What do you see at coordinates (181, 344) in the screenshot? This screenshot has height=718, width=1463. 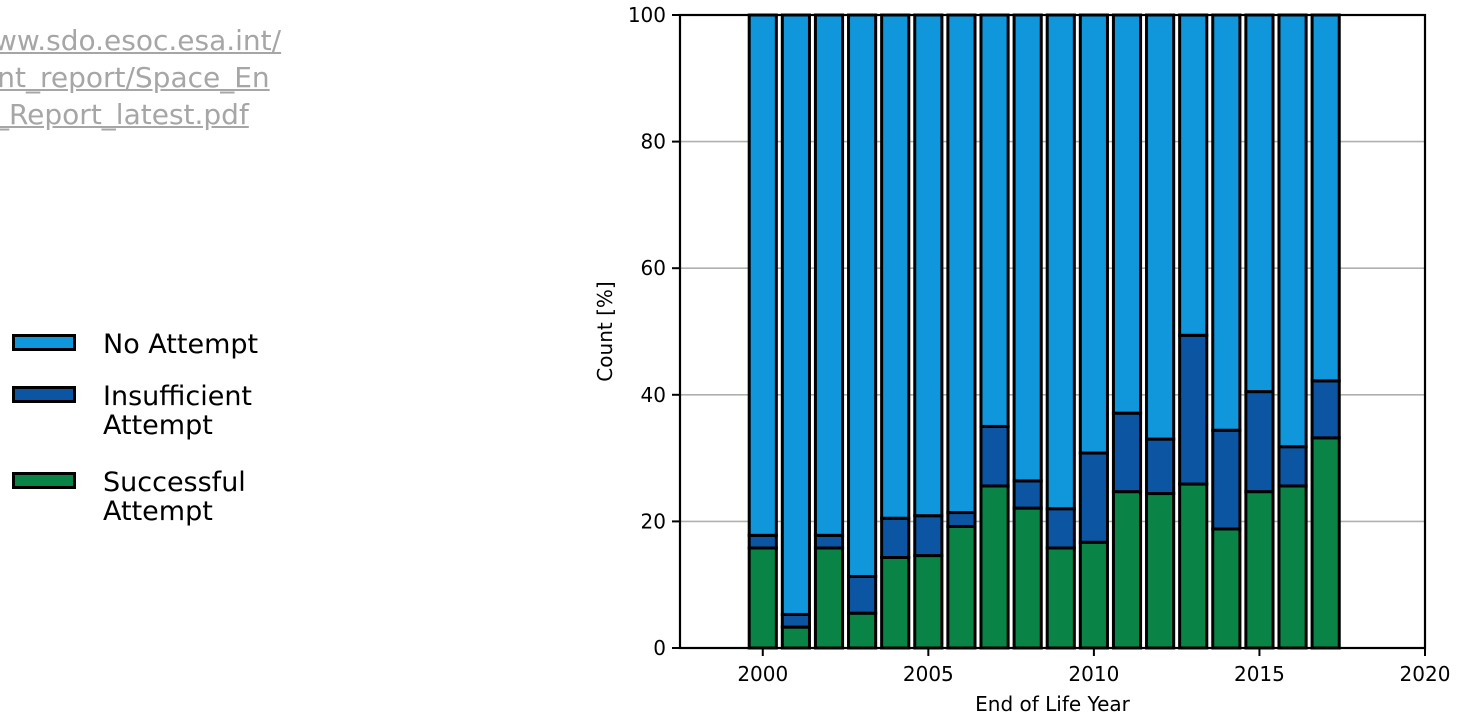 I see `legend-label-no-attempt: No Attempt` at bounding box center [181, 344].